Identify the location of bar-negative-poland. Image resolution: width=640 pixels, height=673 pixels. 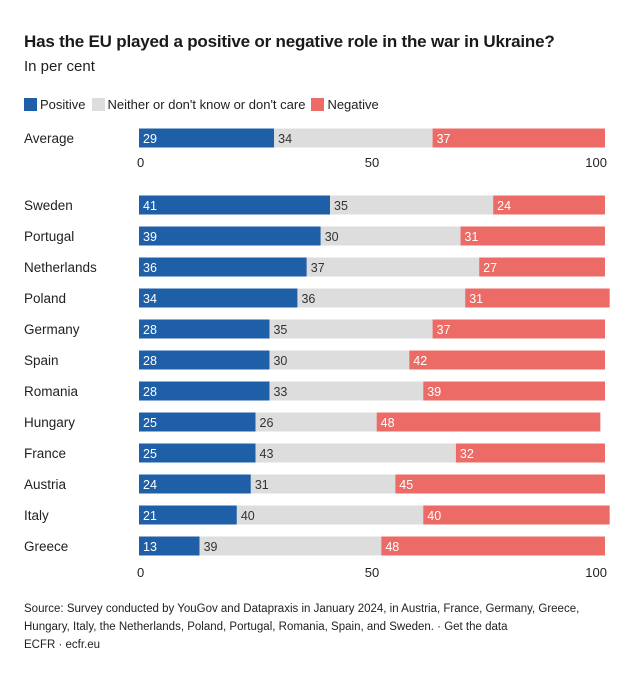
(537, 298).